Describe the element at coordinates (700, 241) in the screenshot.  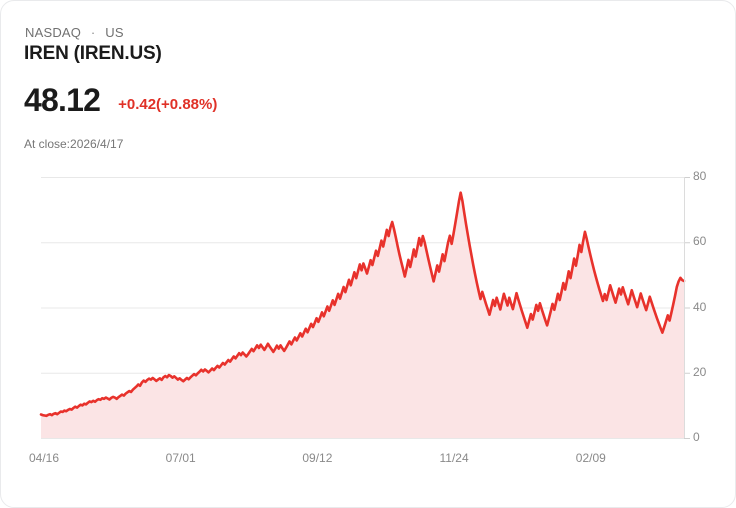
I see `y-axis-tick-label: 60` at that location.